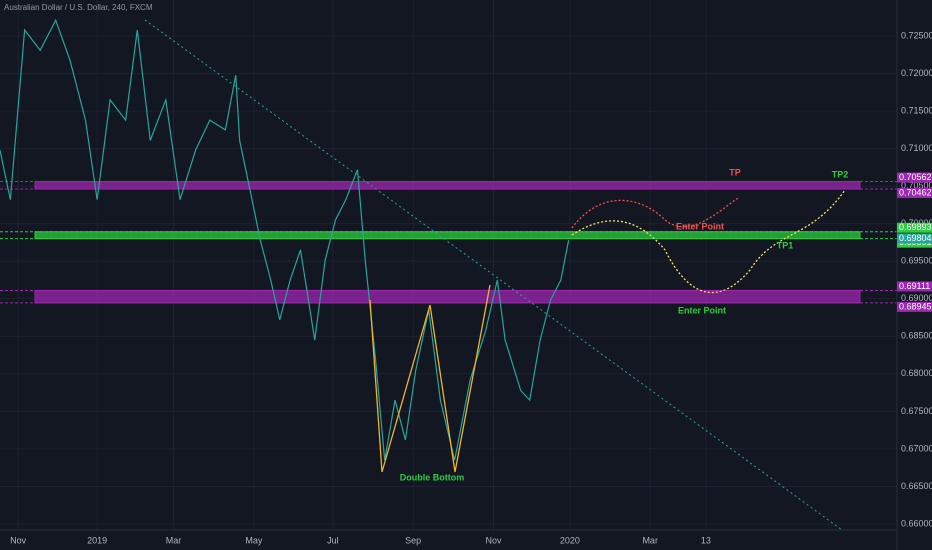  Describe the element at coordinates (916, 373) in the screenshot. I see `y-tick-label: 0.68000` at that location.